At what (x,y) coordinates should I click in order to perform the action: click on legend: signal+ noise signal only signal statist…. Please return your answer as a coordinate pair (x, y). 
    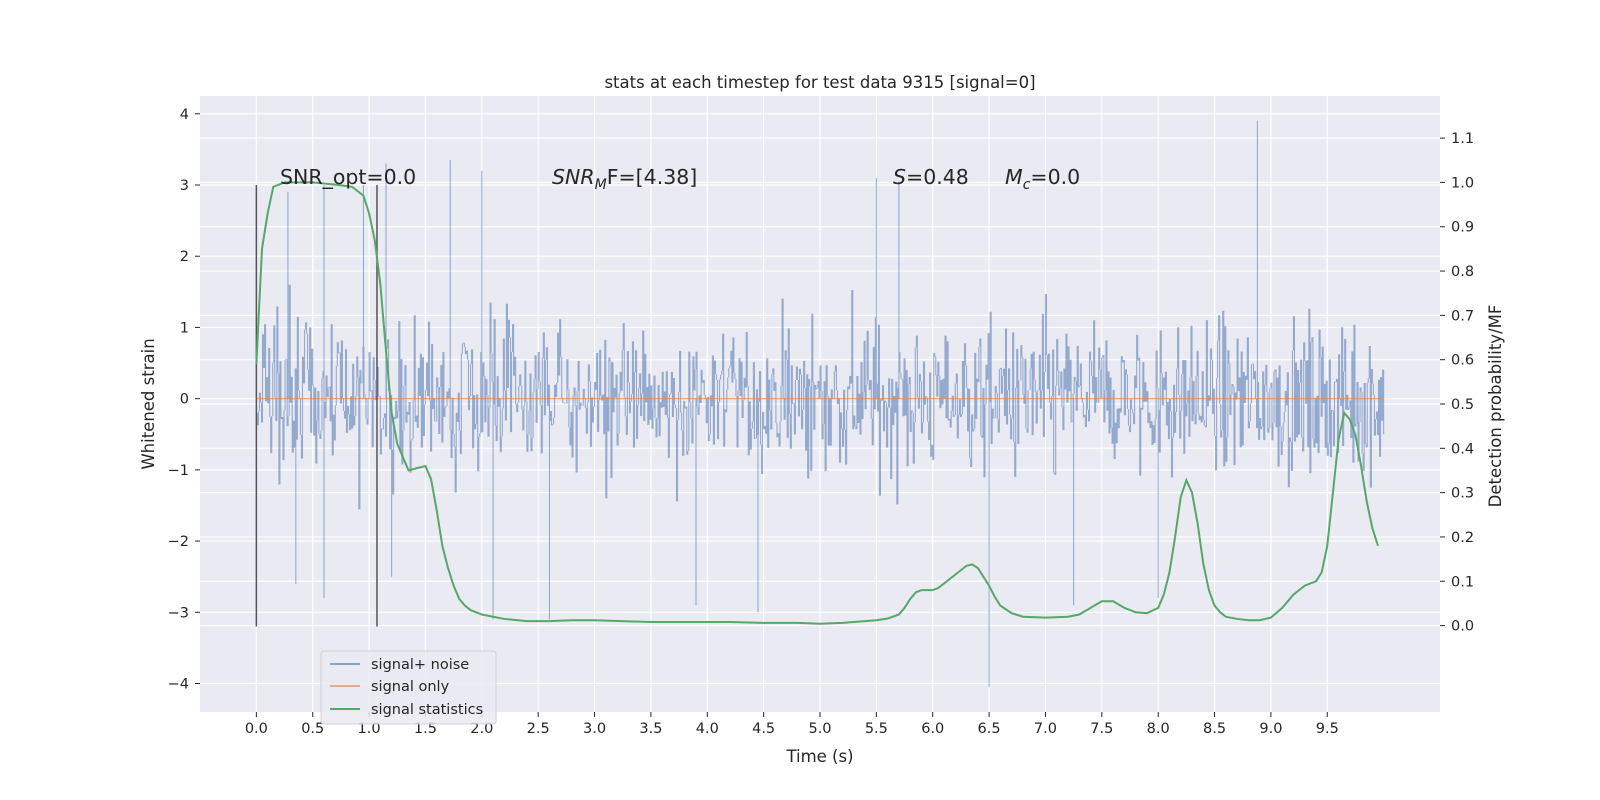
    Looking at the image, I should click on (408, 687).